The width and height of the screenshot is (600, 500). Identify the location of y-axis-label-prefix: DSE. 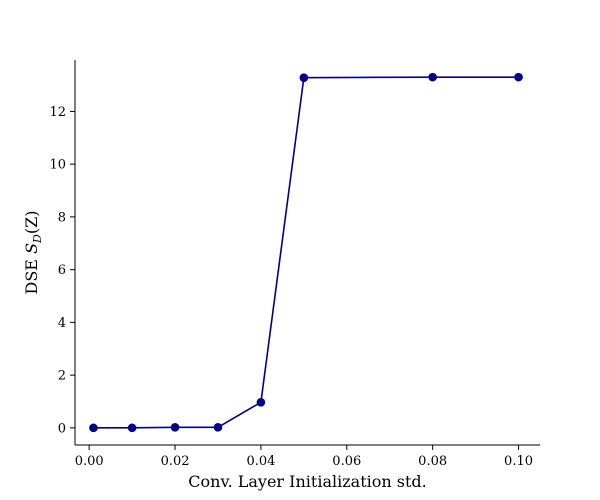
(31, 274).